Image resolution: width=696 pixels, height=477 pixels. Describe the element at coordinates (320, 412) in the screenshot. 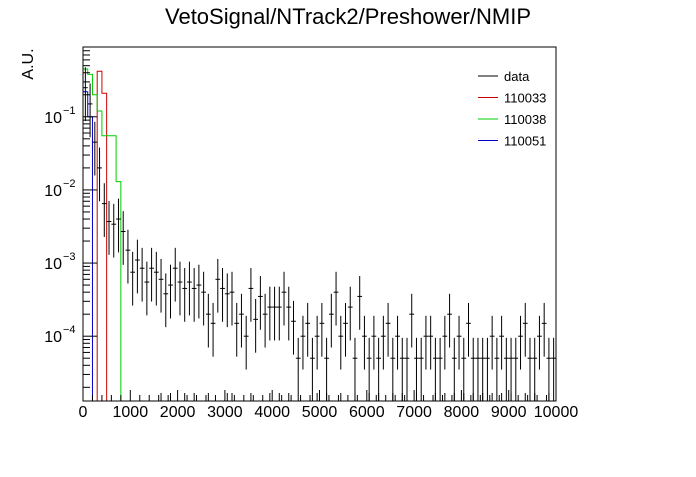

I see `x-tick-label: 5000` at that location.